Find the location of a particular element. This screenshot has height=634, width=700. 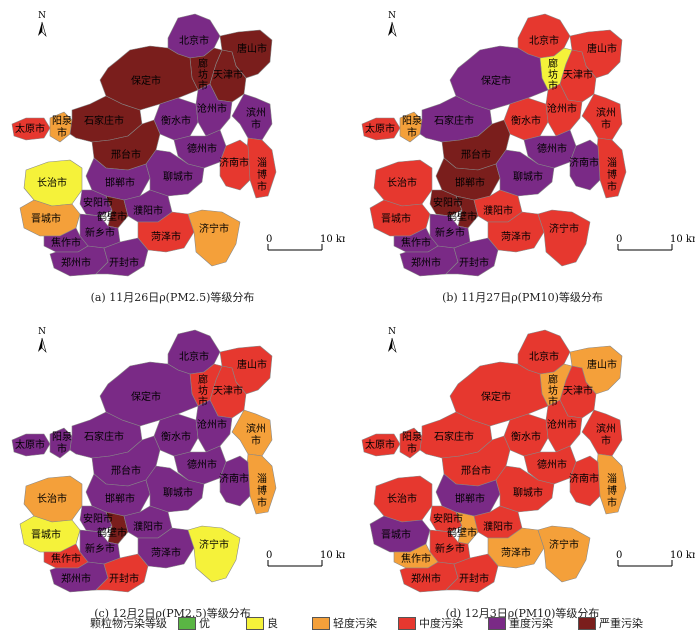

north-arrow-icon: N is located at coordinates (42, 340).